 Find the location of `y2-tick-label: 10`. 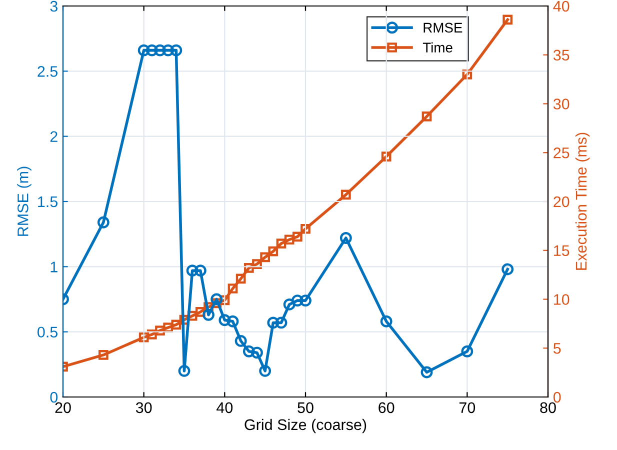

y2-tick-label: 10 is located at coordinates (562, 299).